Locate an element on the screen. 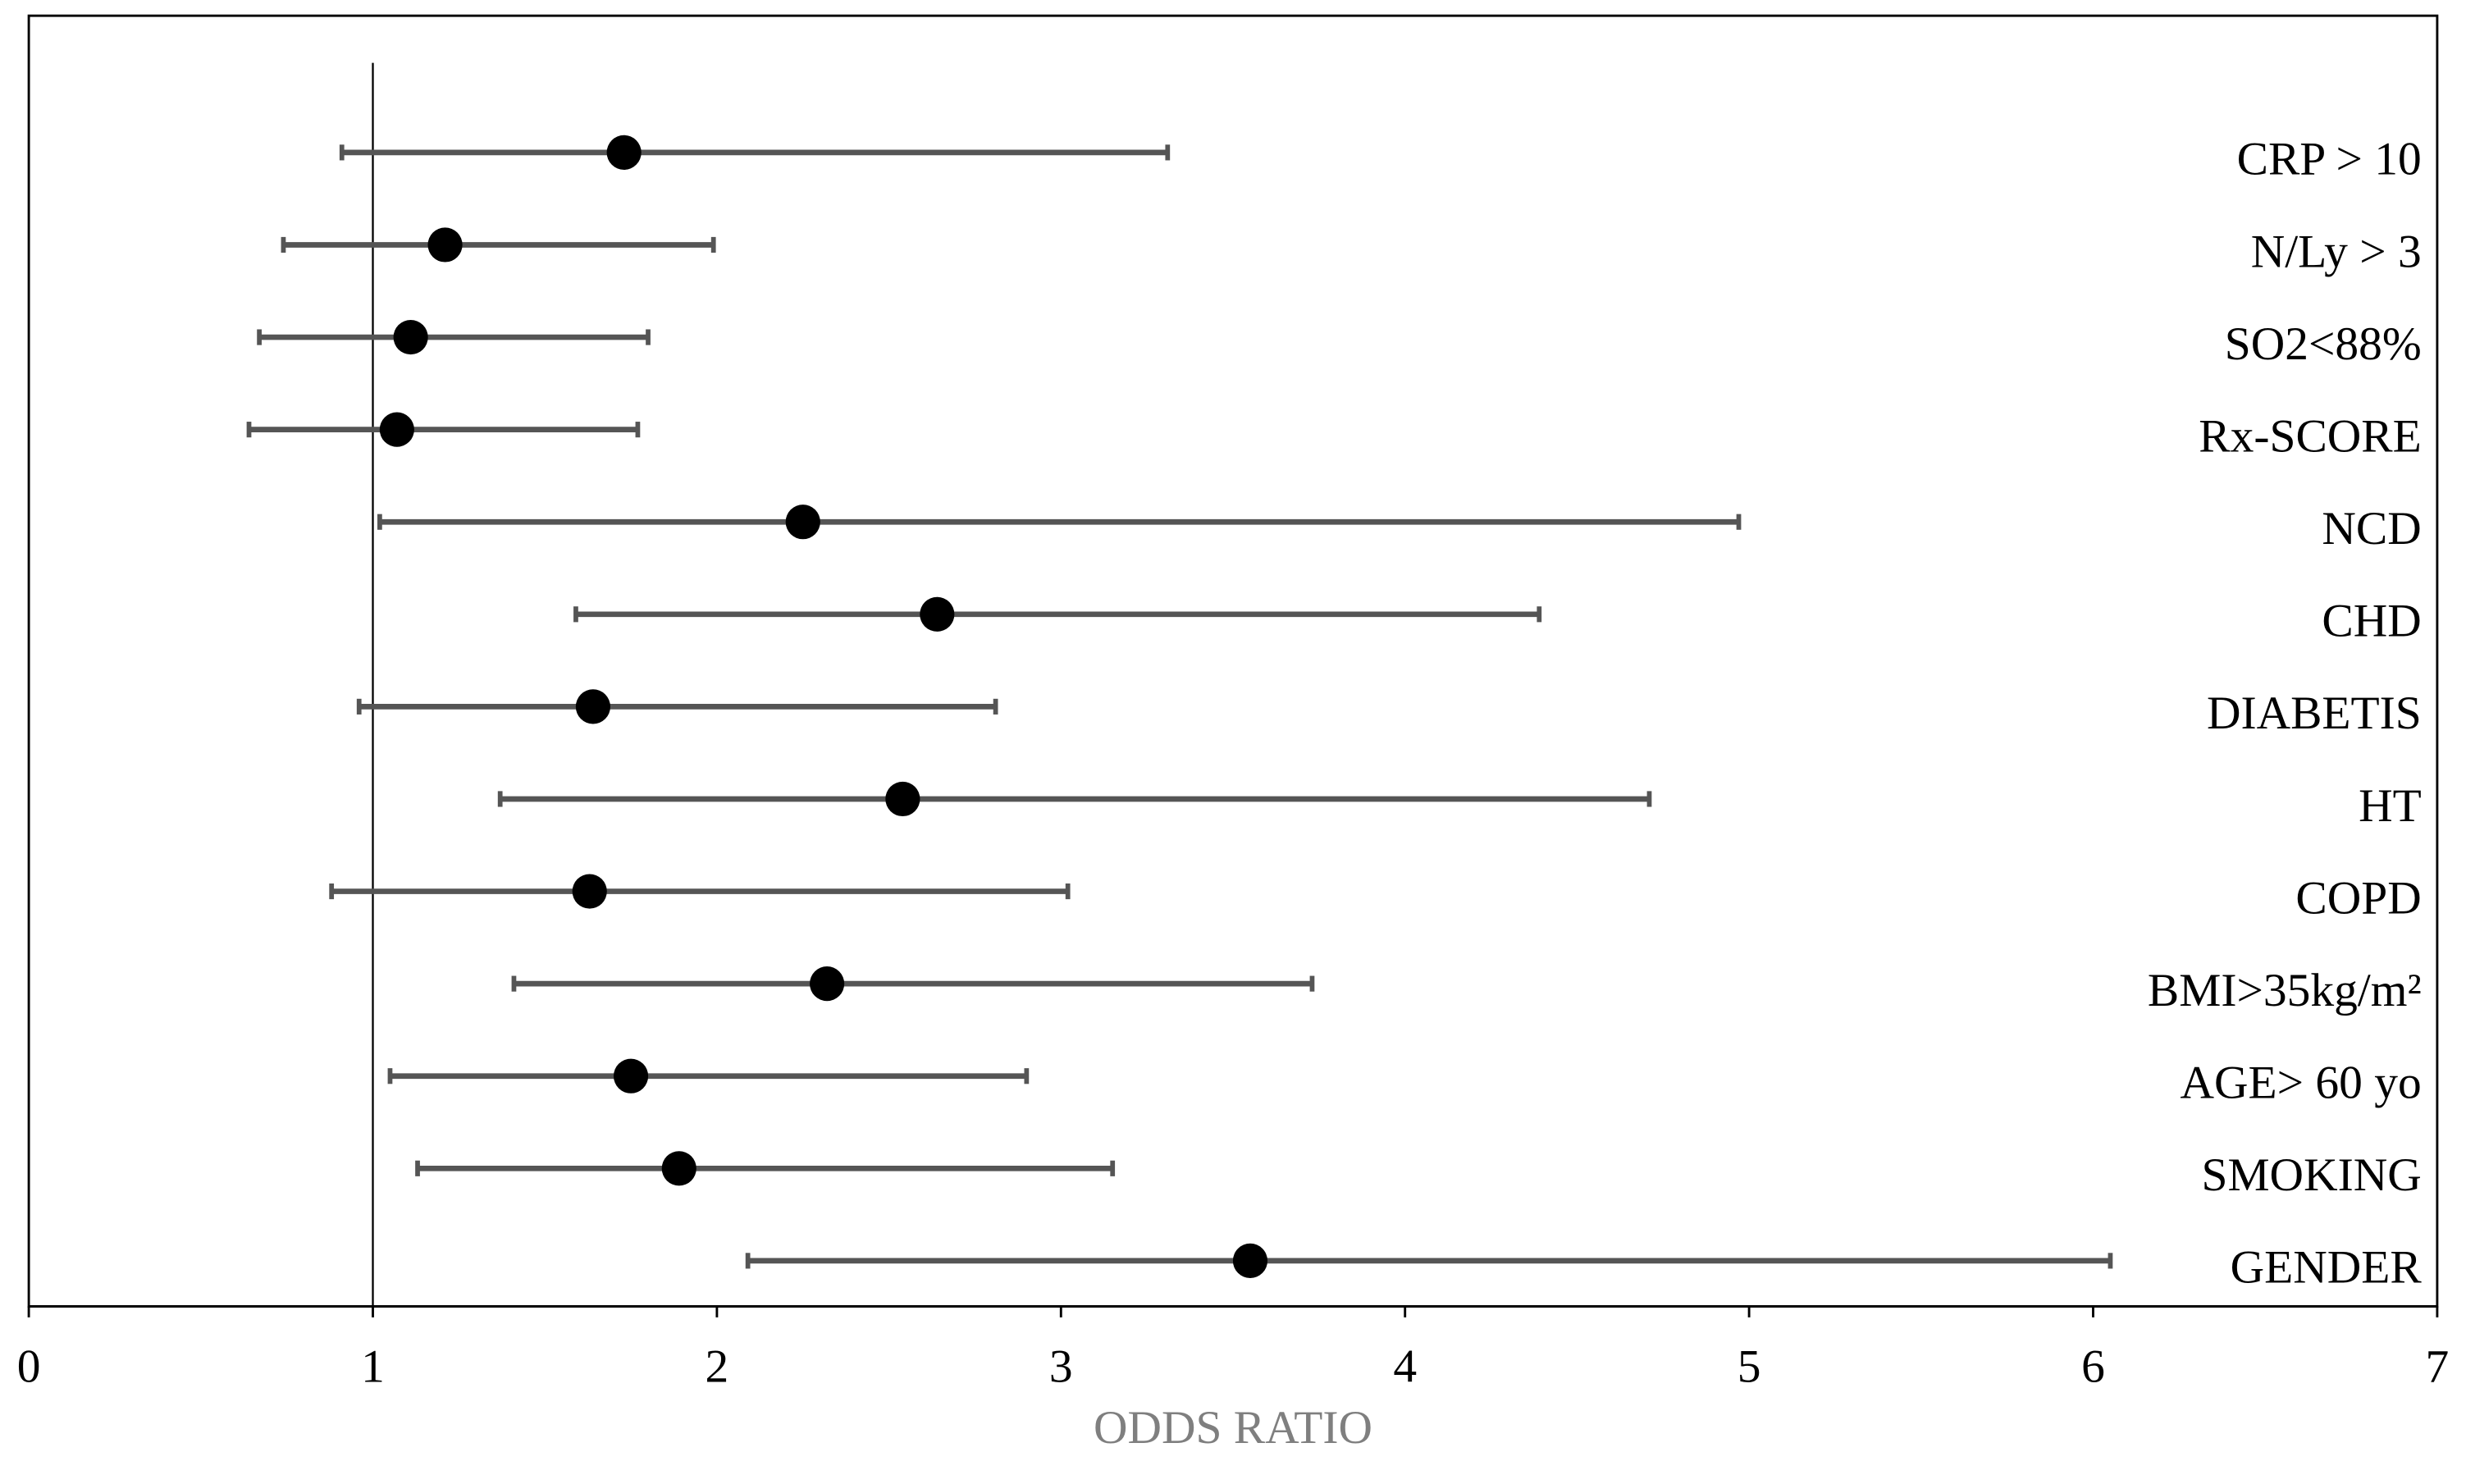  category-label: CRP > 10 is located at coordinates (2329, 159).